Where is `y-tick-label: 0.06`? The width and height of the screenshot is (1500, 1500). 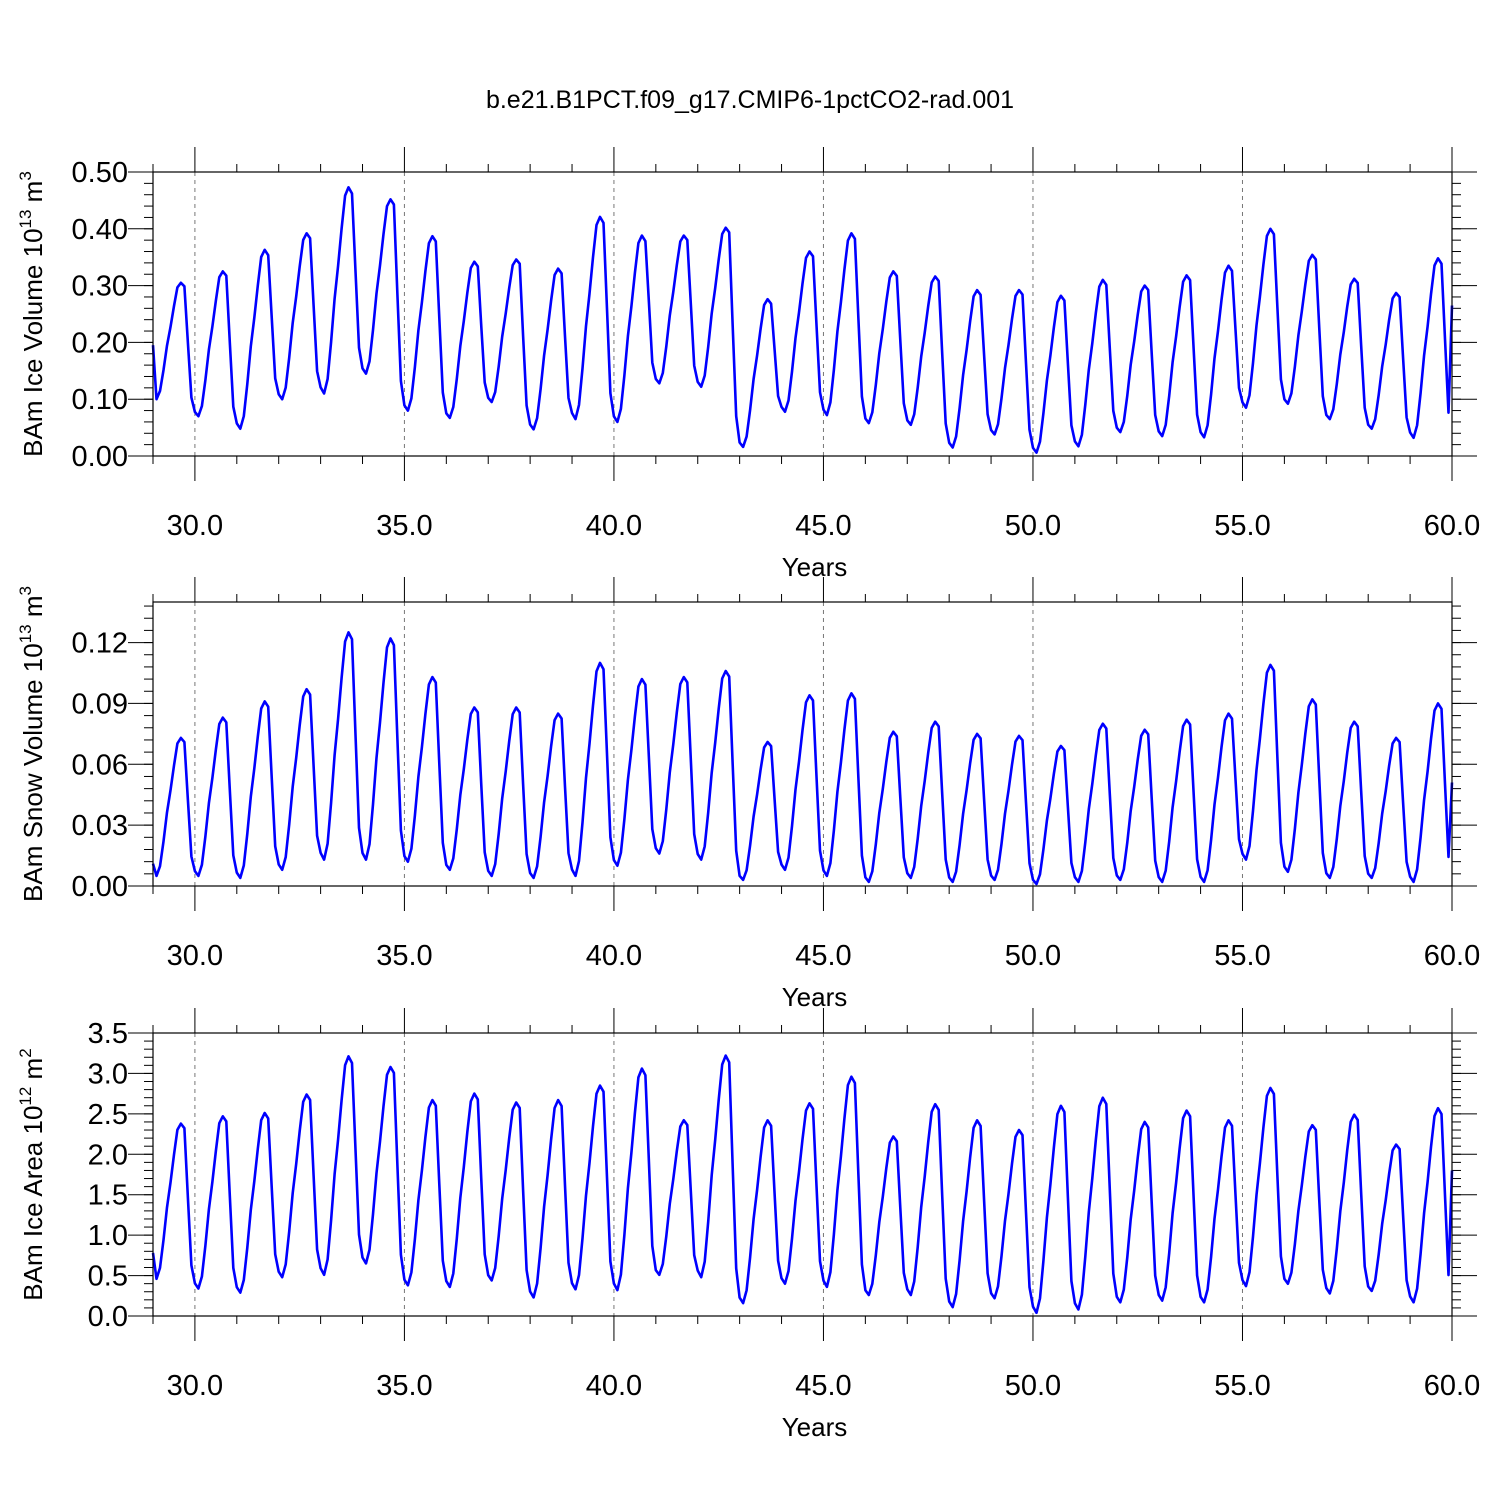 y-tick-label: 0.06 is located at coordinates (100, 765).